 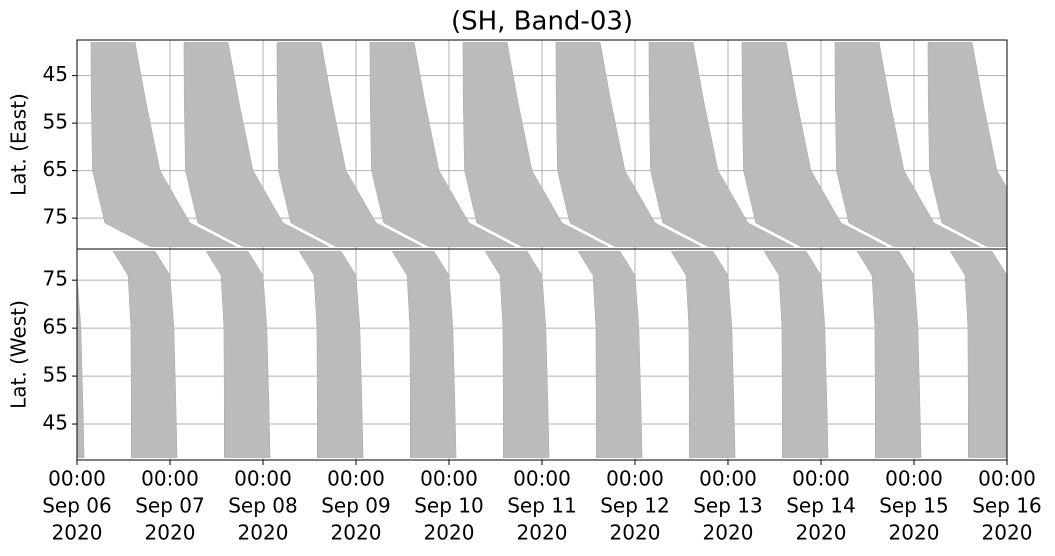 What do you see at coordinates (356, 506) in the screenshot?
I see `x-tick-label: Sep 09` at bounding box center [356, 506].